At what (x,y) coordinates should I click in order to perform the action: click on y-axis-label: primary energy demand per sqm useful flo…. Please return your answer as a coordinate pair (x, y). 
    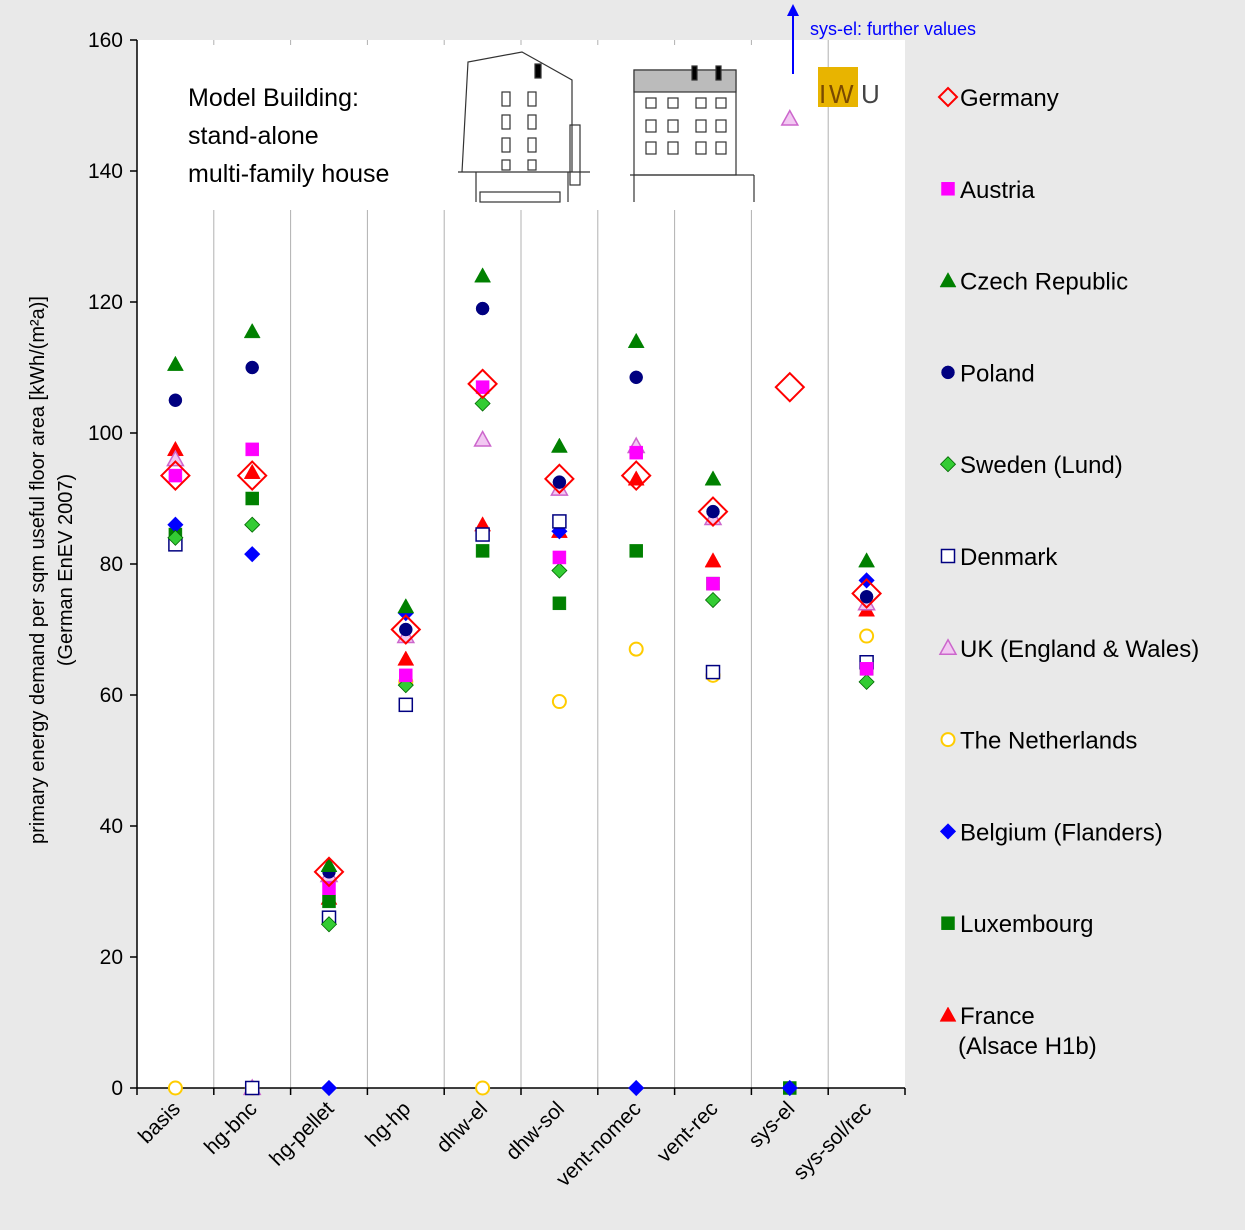
    Looking at the image, I should click on (38, 570).